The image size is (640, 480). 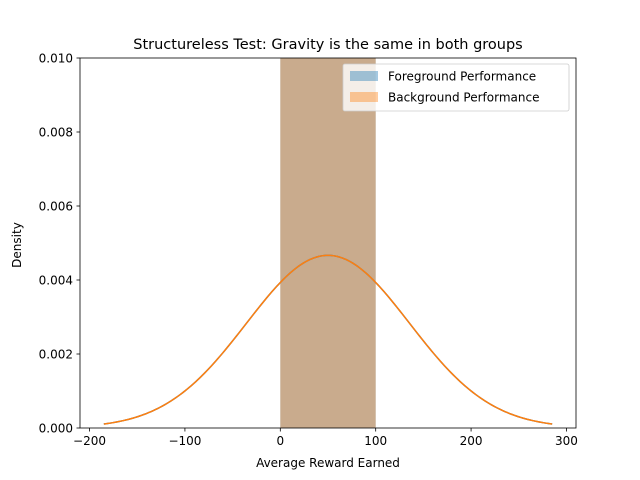 What do you see at coordinates (184, 441) in the screenshot?
I see `x-tick-label: −100` at bounding box center [184, 441].